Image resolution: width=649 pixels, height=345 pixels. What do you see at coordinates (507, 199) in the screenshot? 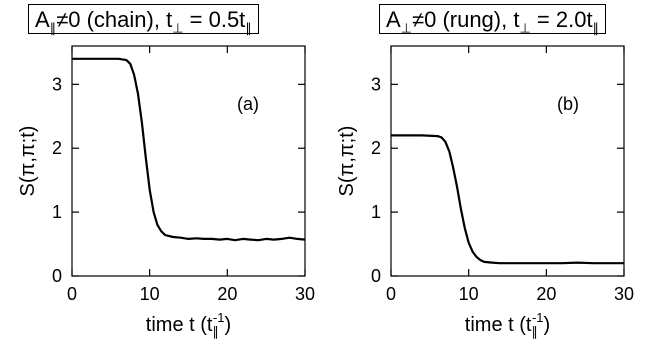
I see `series-line` at bounding box center [507, 199].